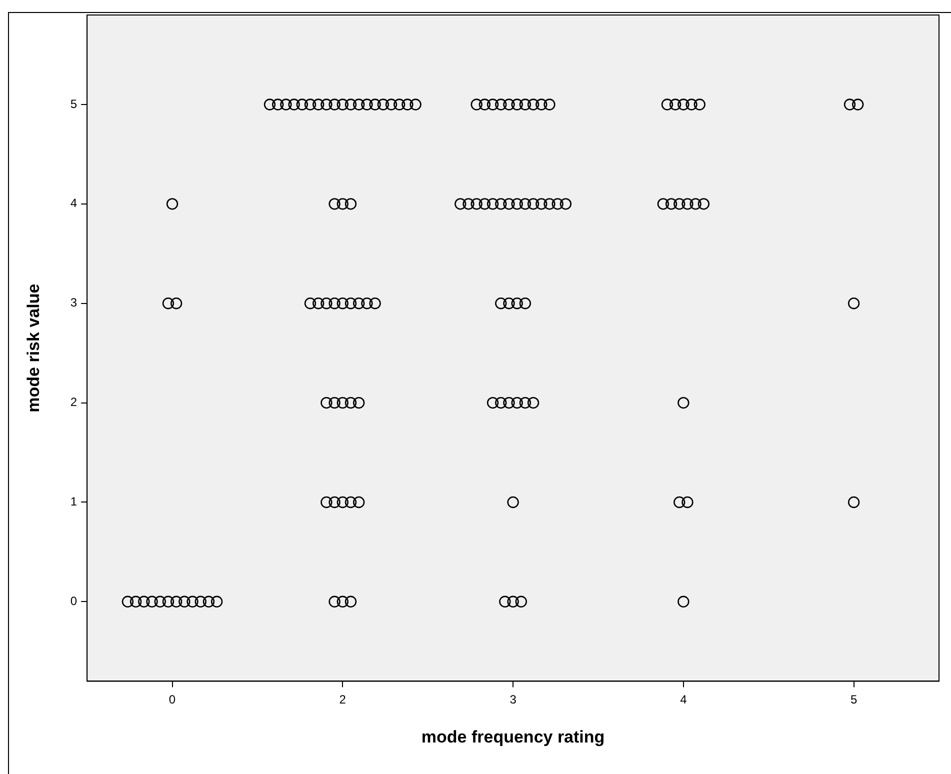 This screenshot has width=951, height=774. I want to click on y-tick-label: 5, so click(74, 103).